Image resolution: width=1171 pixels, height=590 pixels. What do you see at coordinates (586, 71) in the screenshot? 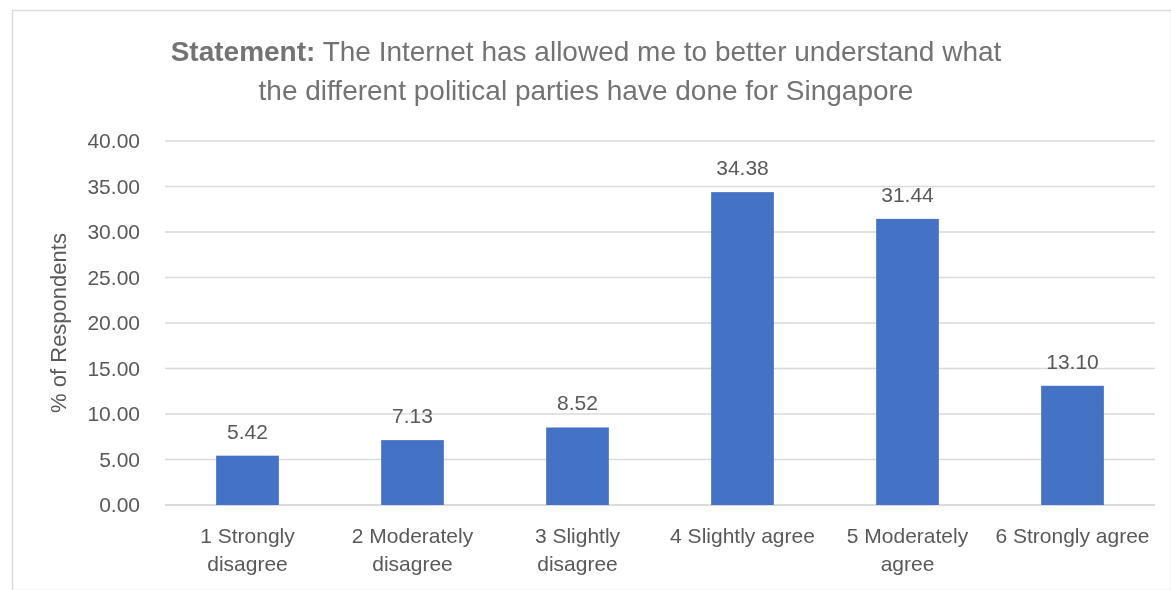
I see `chart-title: Statement: The Internet has allowed me to better understand what the different political parties have done for Singapore` at bounding box center [586, 71].